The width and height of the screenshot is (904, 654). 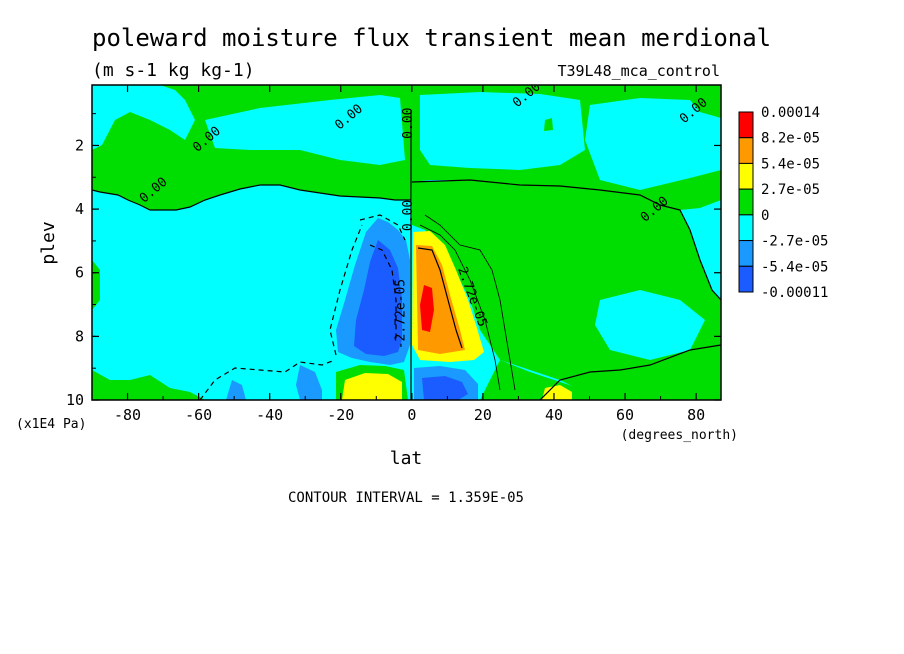 I want to click on contour-label: -2.72e-05, so click(x=401, y=314).